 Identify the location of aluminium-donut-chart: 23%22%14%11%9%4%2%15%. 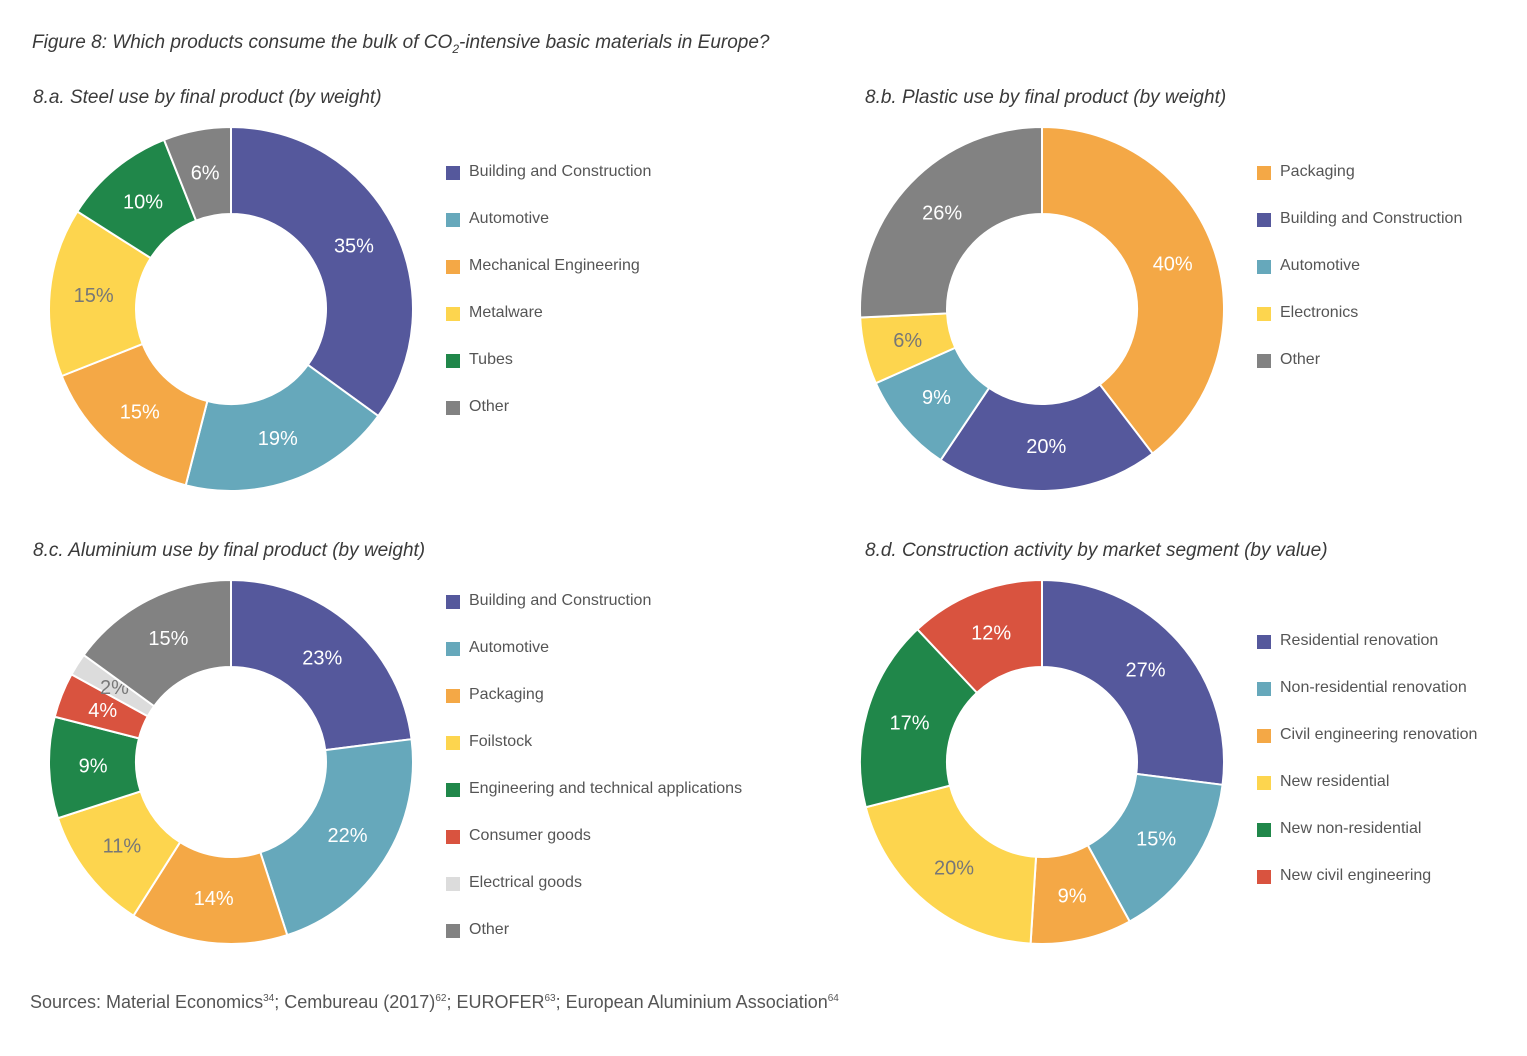
(231, 761).